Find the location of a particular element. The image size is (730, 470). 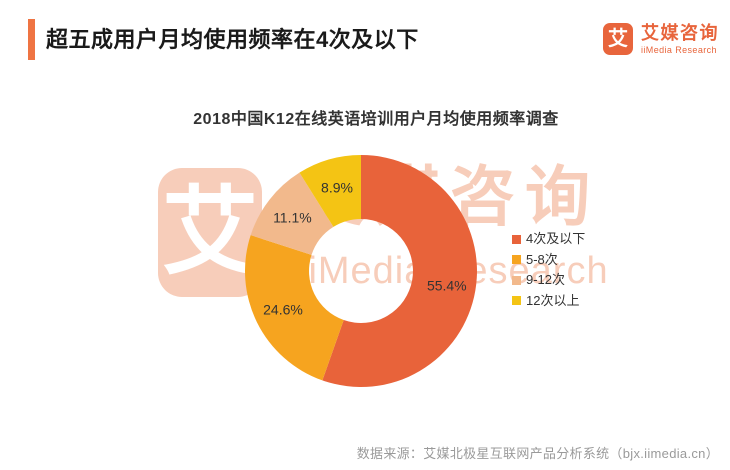

legend-label-3: 9-12次 is located at coordinates (546, 279).